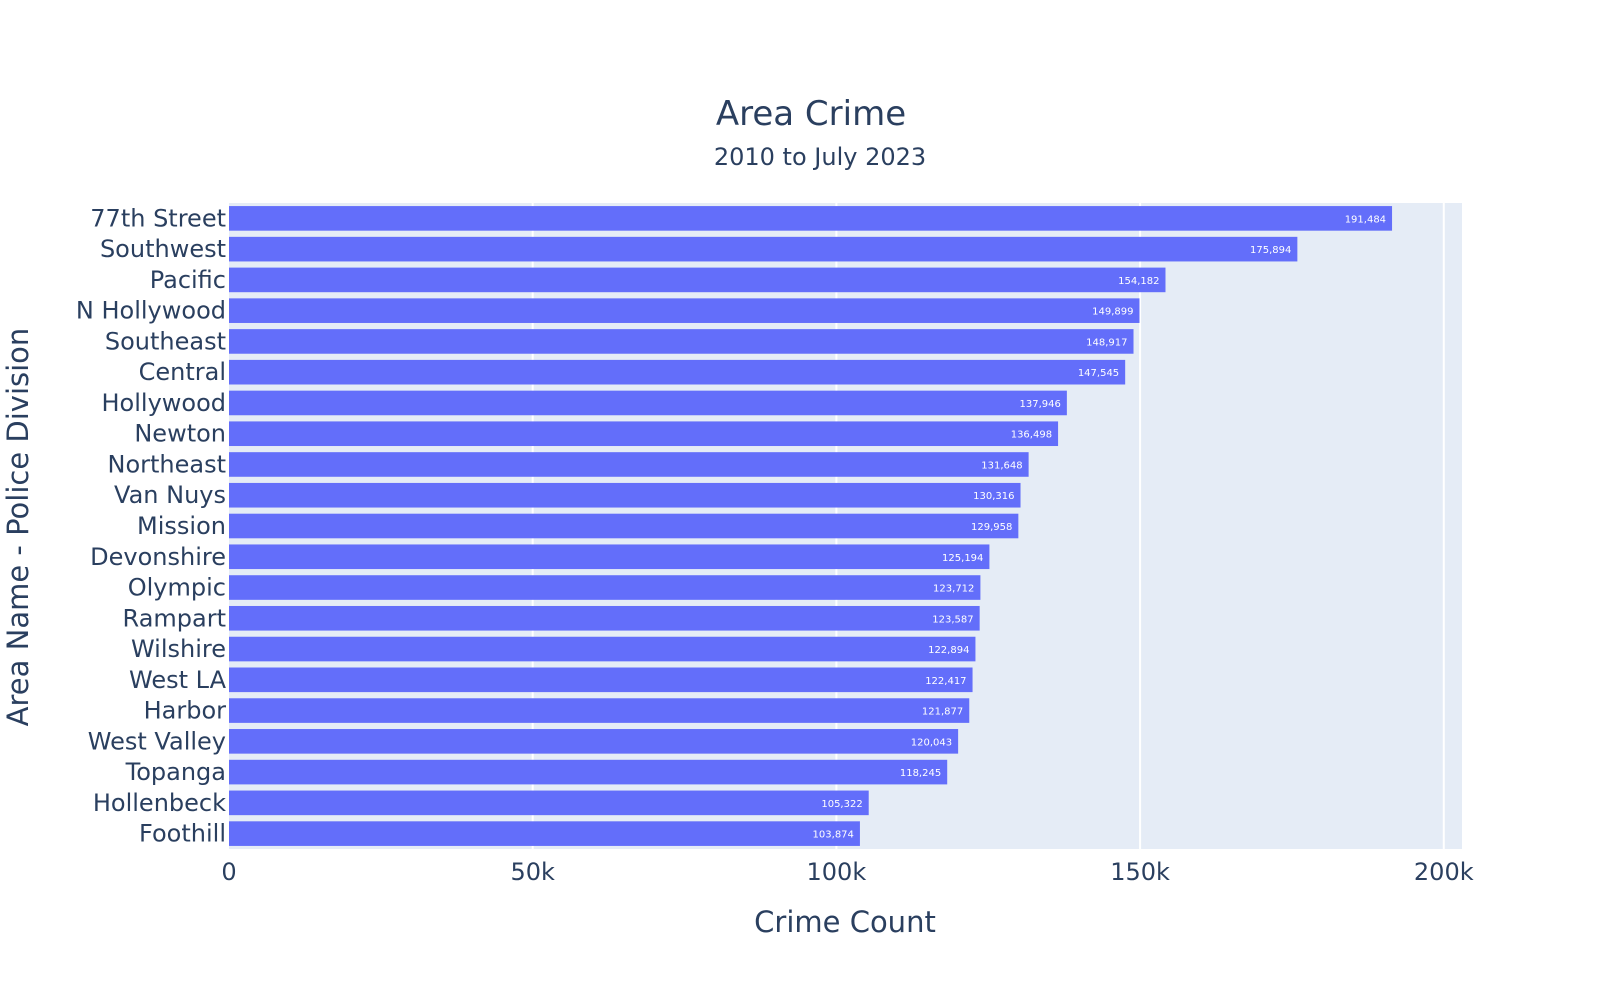  What do you see at coordinates (182, 372) in the screenshot?
I see `y-tick-label: Central` at bounding box center [182, 372].